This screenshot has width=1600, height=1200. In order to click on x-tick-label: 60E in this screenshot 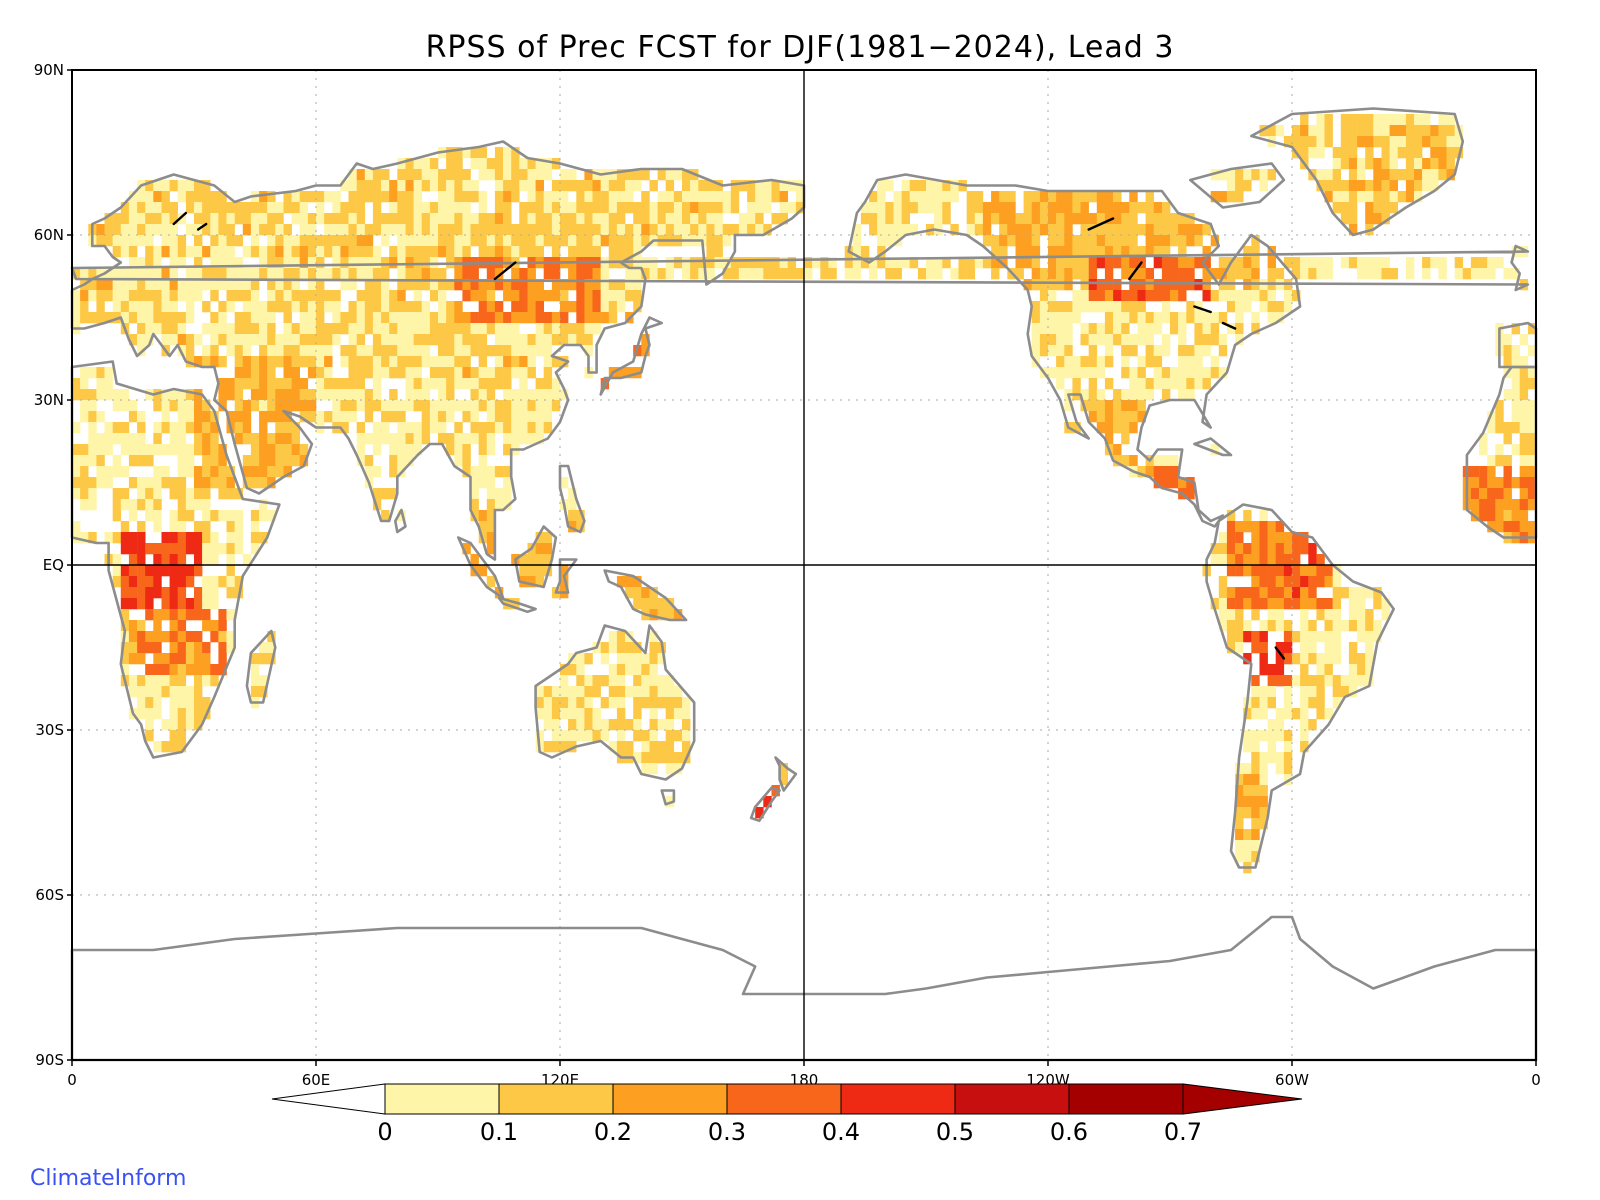, I will do `click(316, 1080)`.